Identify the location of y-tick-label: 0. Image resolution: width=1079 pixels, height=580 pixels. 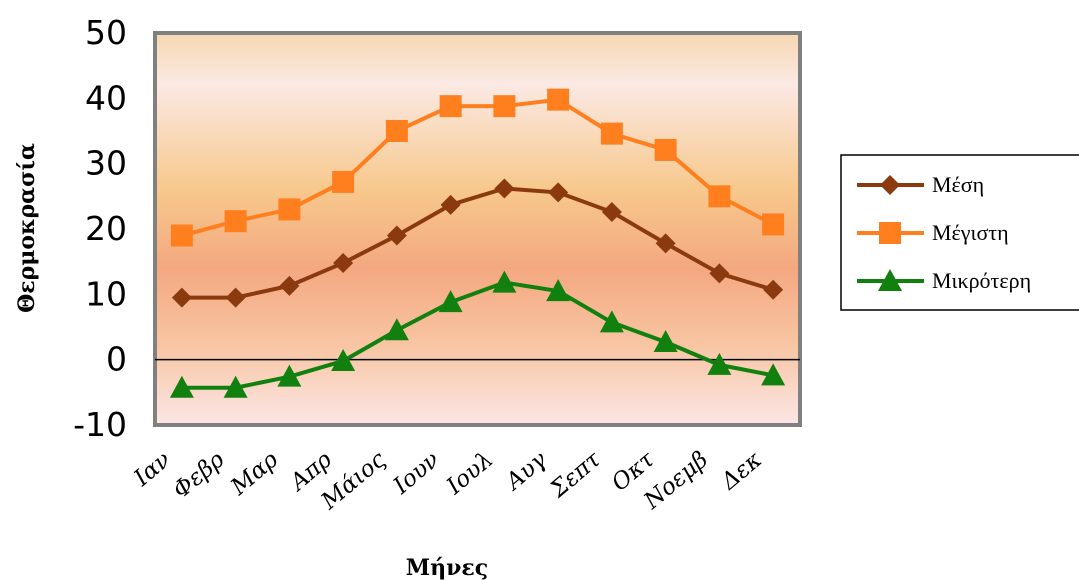
(116, 359).